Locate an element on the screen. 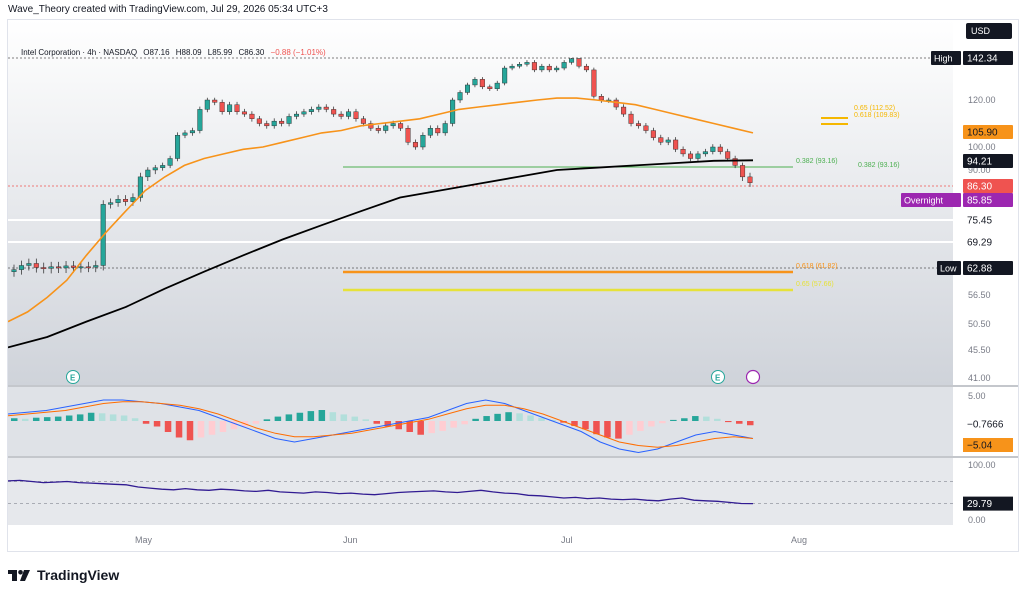  macd-pane-bg is located at coordinates (480, 421).